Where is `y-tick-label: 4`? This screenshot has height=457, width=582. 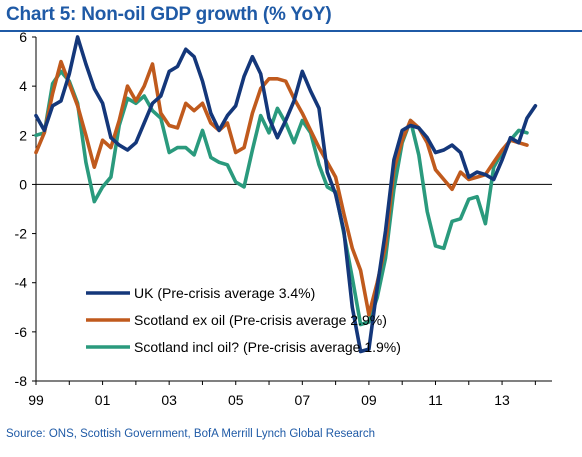
y-tick-label: 4 is located at coordinates (23, 86).